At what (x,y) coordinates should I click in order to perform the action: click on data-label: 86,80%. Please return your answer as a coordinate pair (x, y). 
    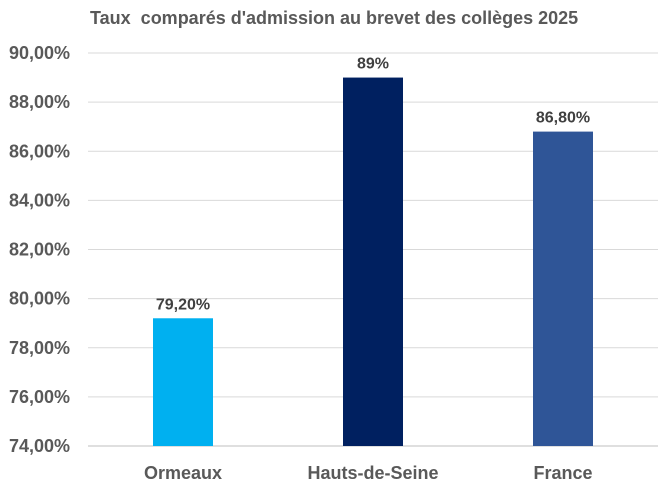
    Looking at the image, I should click on (563, 118).